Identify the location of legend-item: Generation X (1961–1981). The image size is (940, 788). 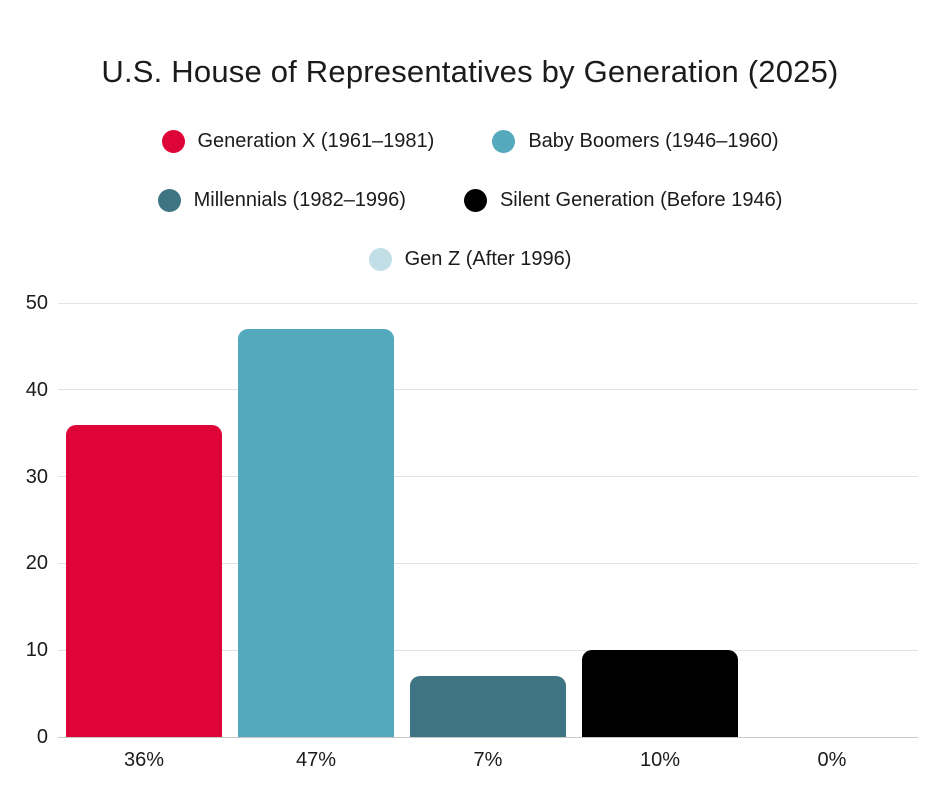
(298, 141).